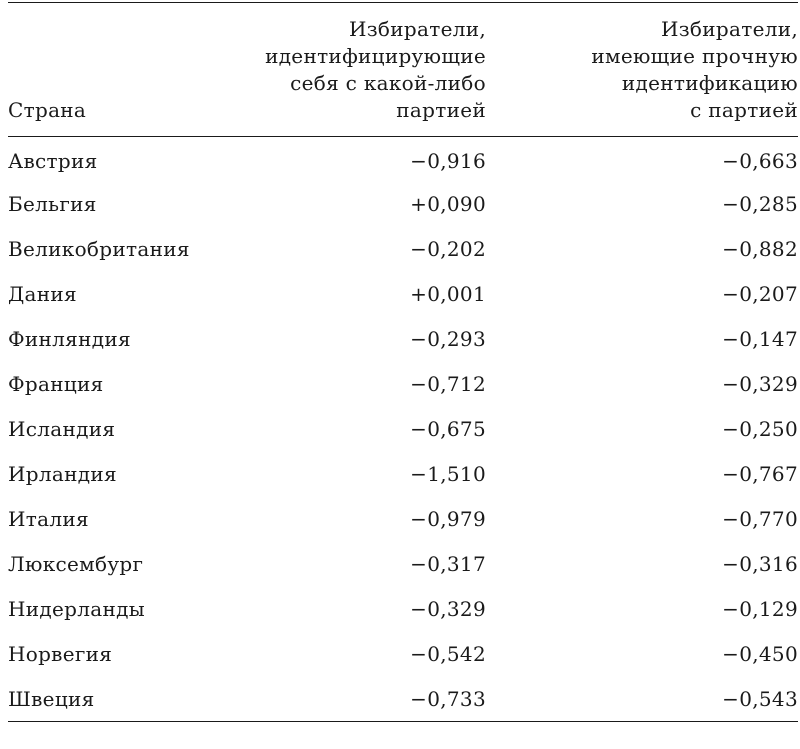  I want to click on table-row: Дания +0,001 −0,207, so click(403, 294).